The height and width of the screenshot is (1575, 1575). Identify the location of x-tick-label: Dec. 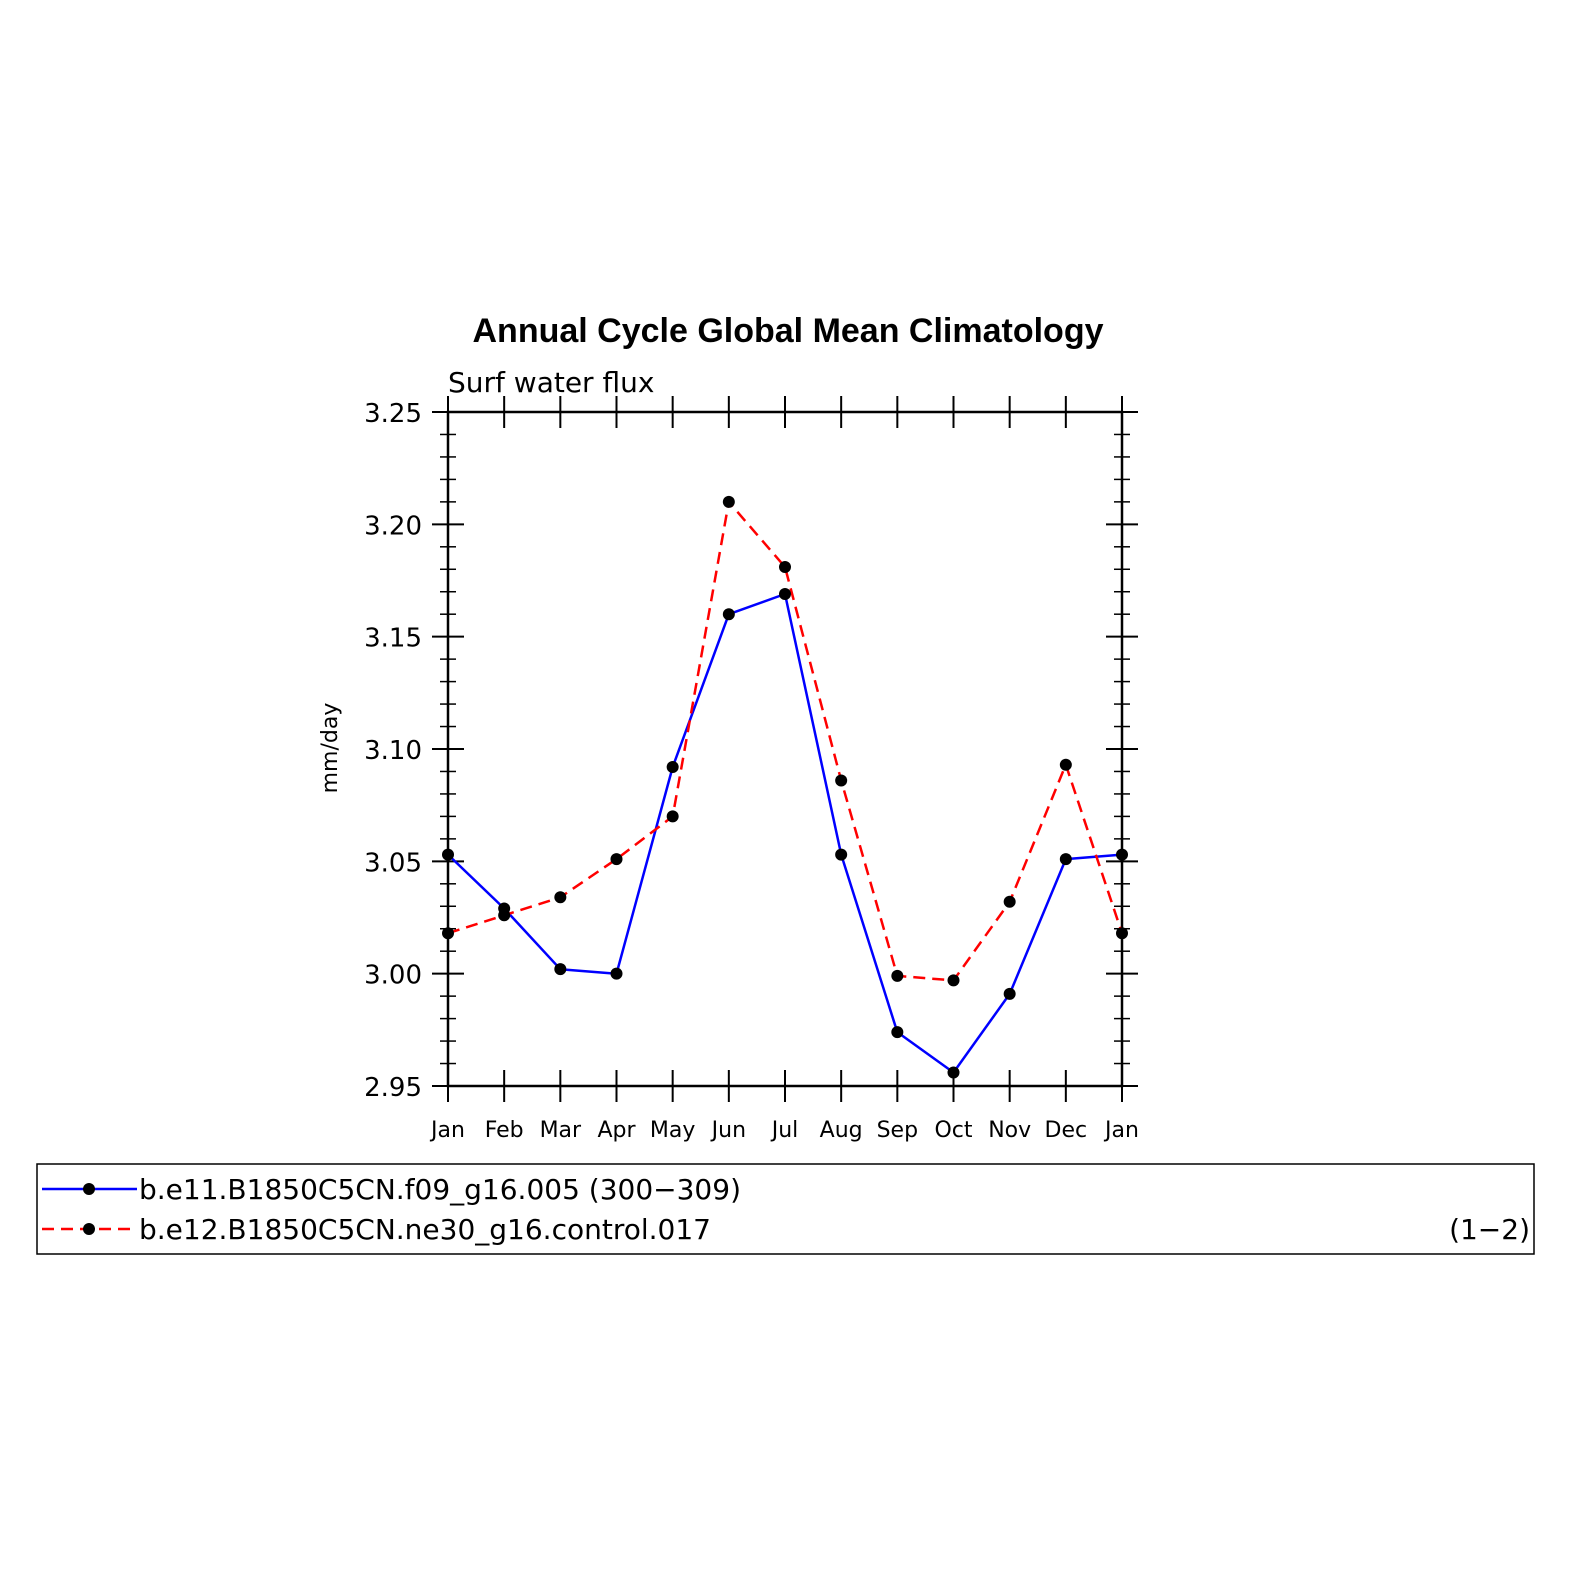
(1066, 1130).